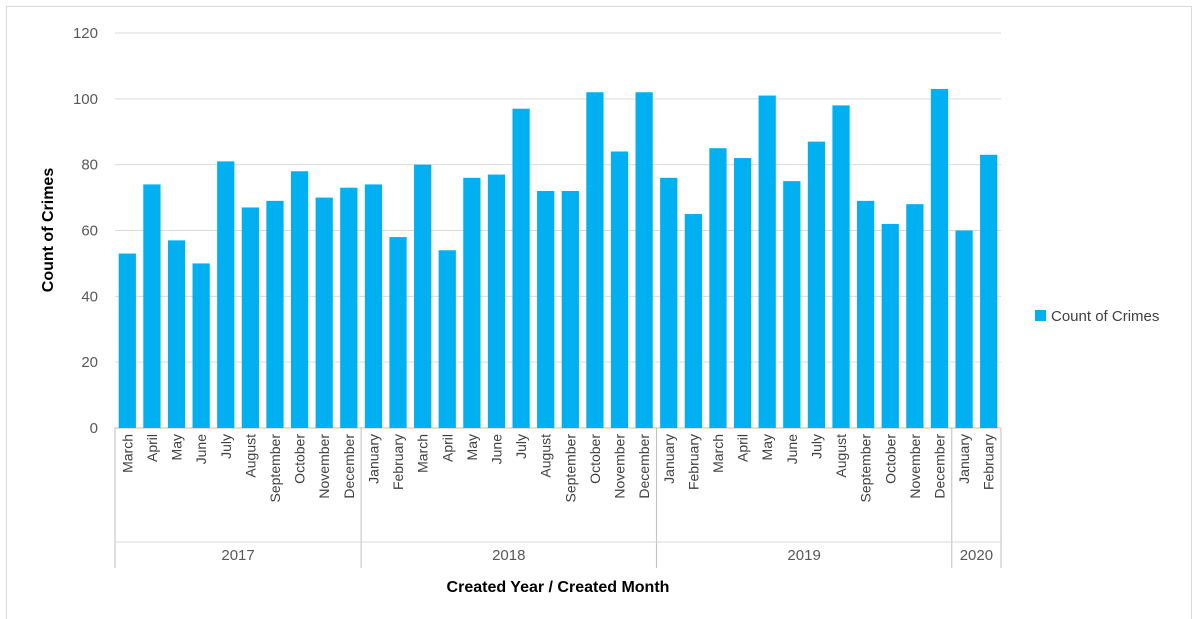 This screenshot has height=619, width=1200. Describe the element at coordinates (976, 555) in the screenshot. I see `x-group-label: 2020` at that location.